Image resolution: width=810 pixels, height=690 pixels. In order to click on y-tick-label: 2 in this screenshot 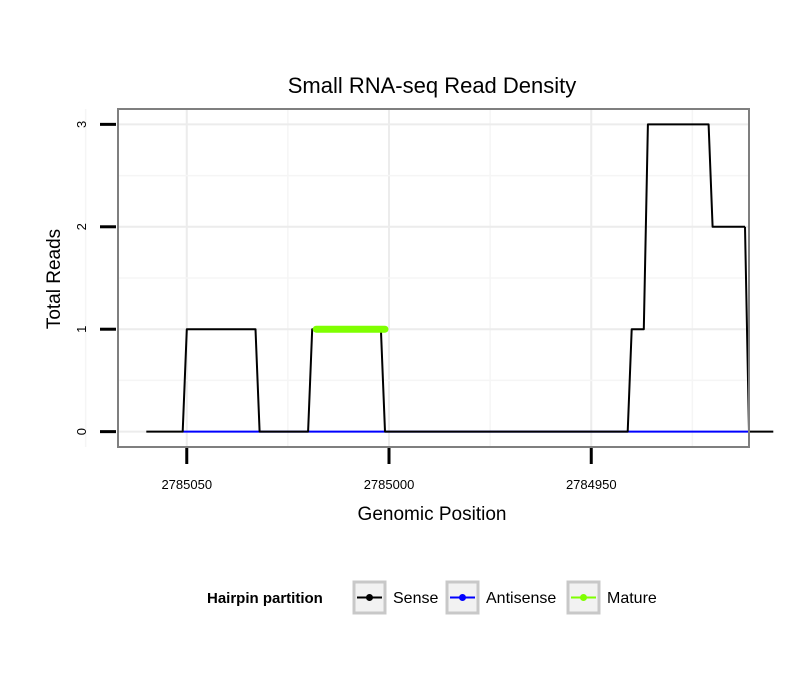, I will do `click(81, 226)`.